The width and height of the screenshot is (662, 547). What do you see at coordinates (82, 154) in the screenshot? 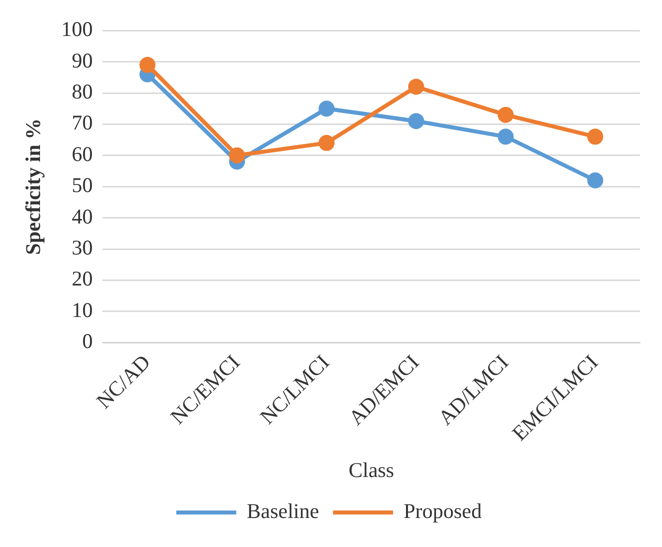
I see `y-tick-label: 60` at bounding box center [82, 154].